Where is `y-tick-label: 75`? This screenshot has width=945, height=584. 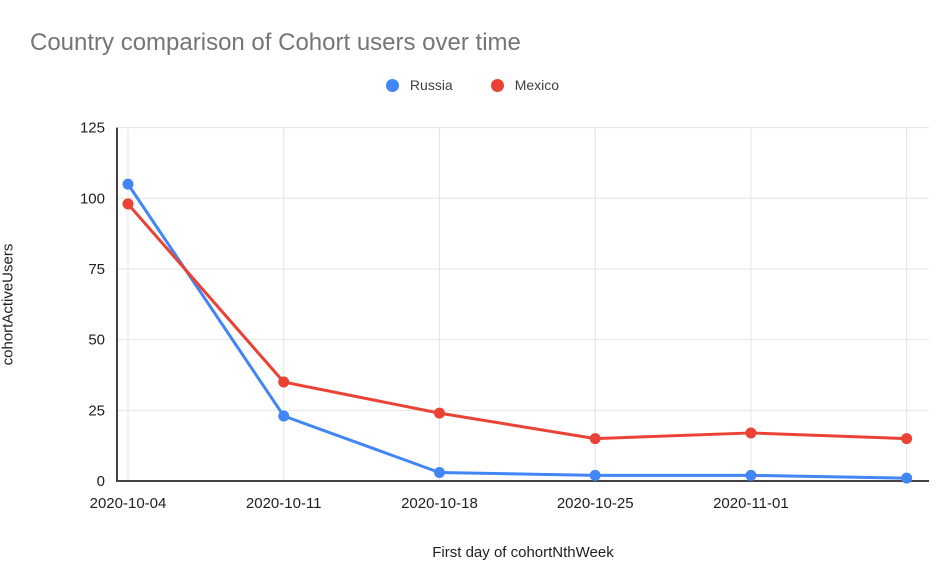
y-tick-label: 75 is located at coordinates (96, 269).